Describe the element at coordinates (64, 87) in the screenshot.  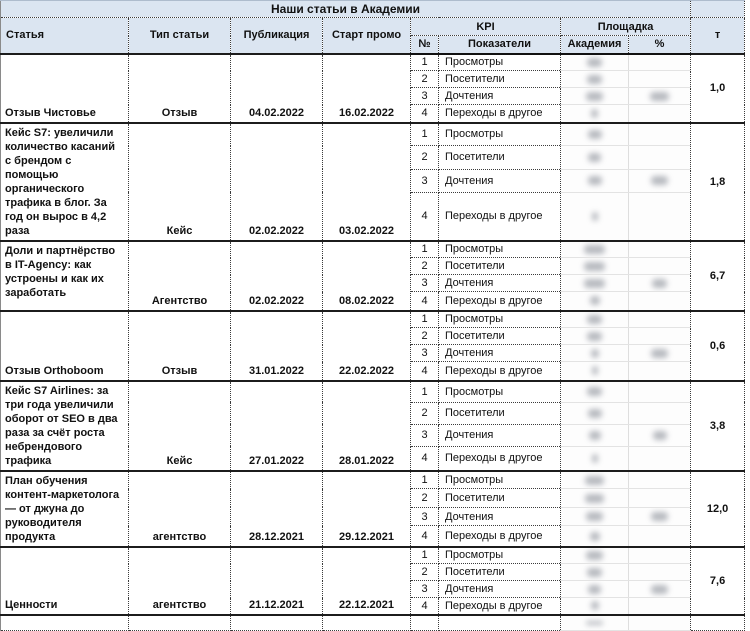
I see `article-cell: Отзыв Чистовье` at that location.